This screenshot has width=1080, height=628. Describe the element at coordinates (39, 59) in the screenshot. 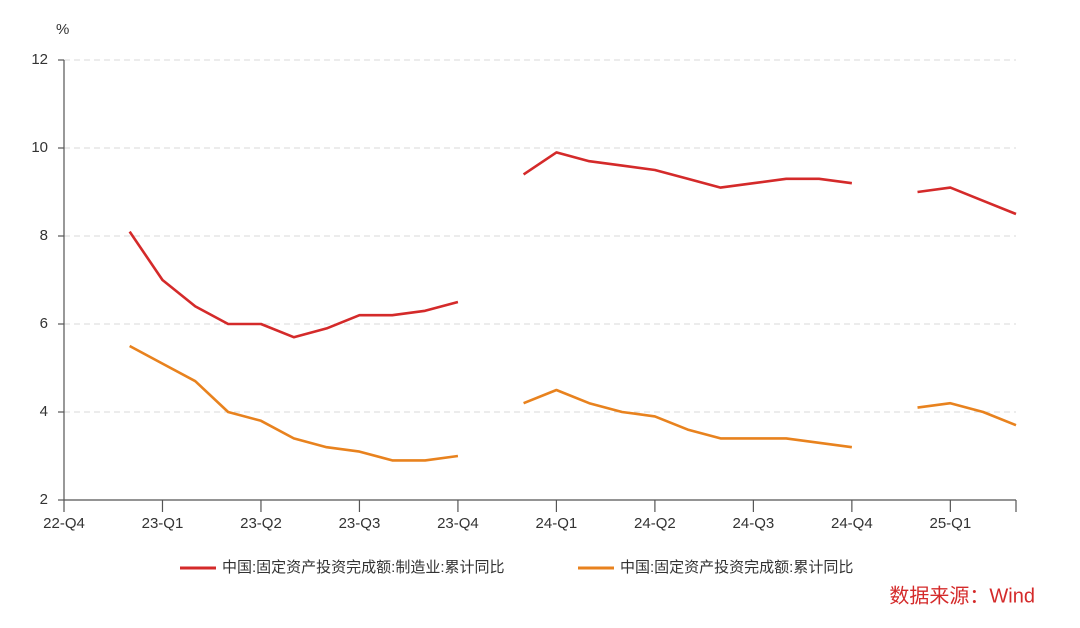

I see `y-tick-label: 12` at that location.